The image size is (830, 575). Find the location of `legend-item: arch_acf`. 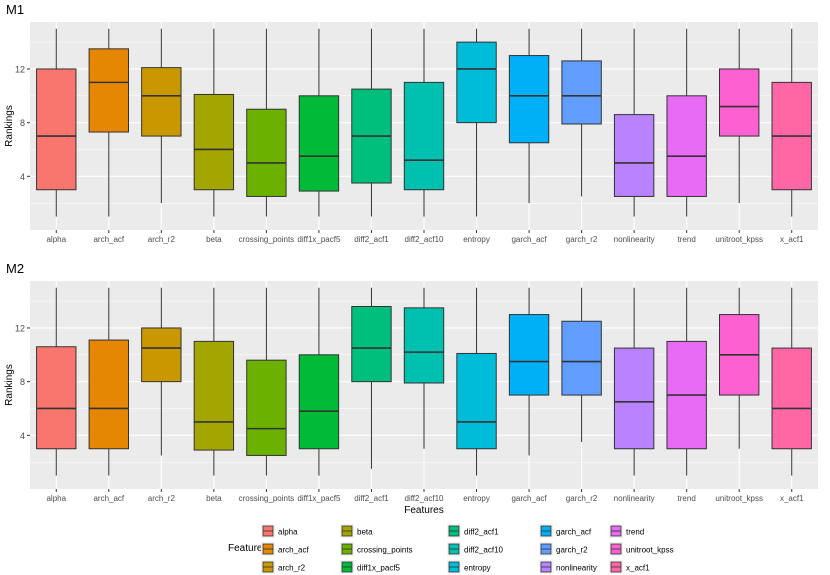

legend-item: arch_acf is located at coordinates (285, 549).